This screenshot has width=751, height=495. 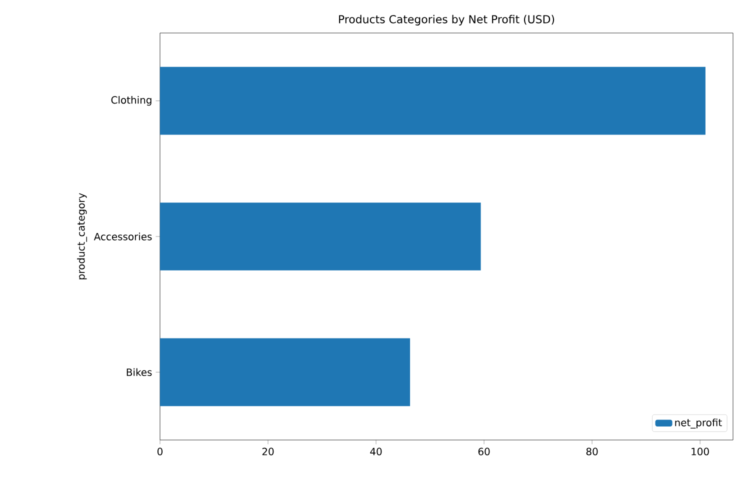 What do you see at coordinates (376, 452) in the screenshot?
I see `x-tick-label: 40` at bounding box center [376, 452].